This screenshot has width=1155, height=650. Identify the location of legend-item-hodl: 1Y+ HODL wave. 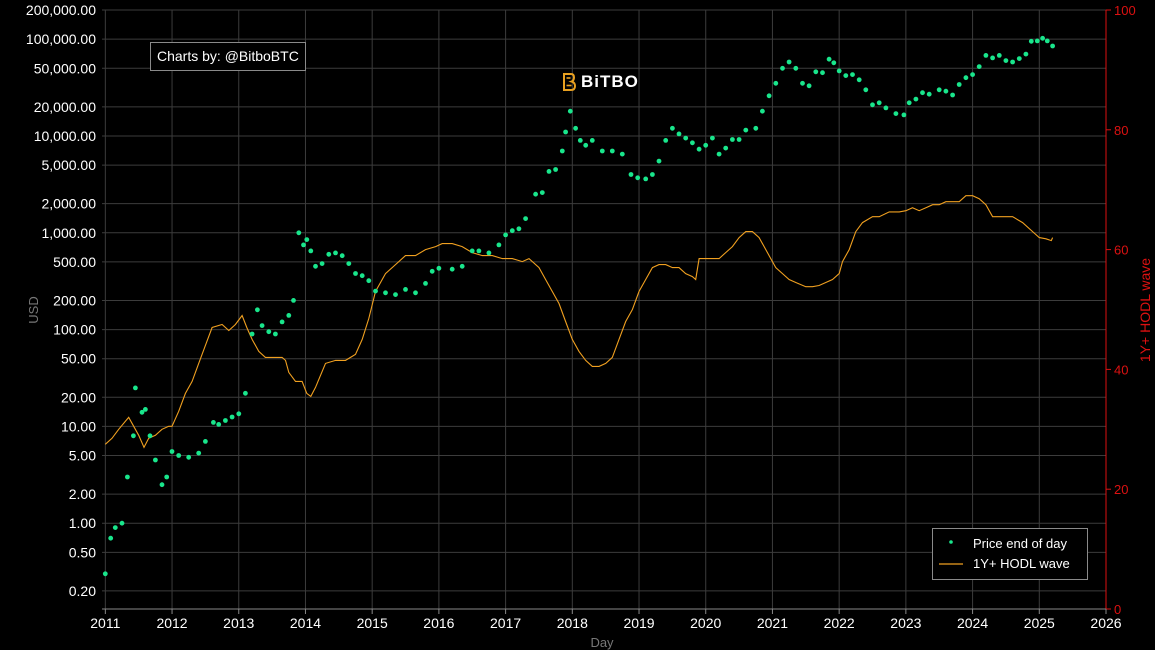
(1010, 564).